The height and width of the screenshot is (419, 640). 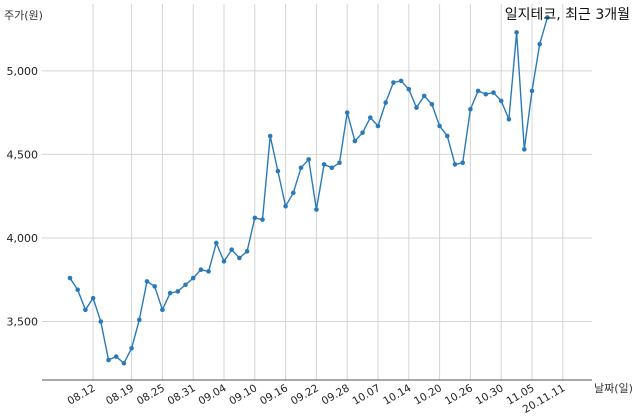 What do you see at coordinates (428, 394) in the screenshot?
I see `x-tick-label: 10.20` at bounding box center [428, 394].